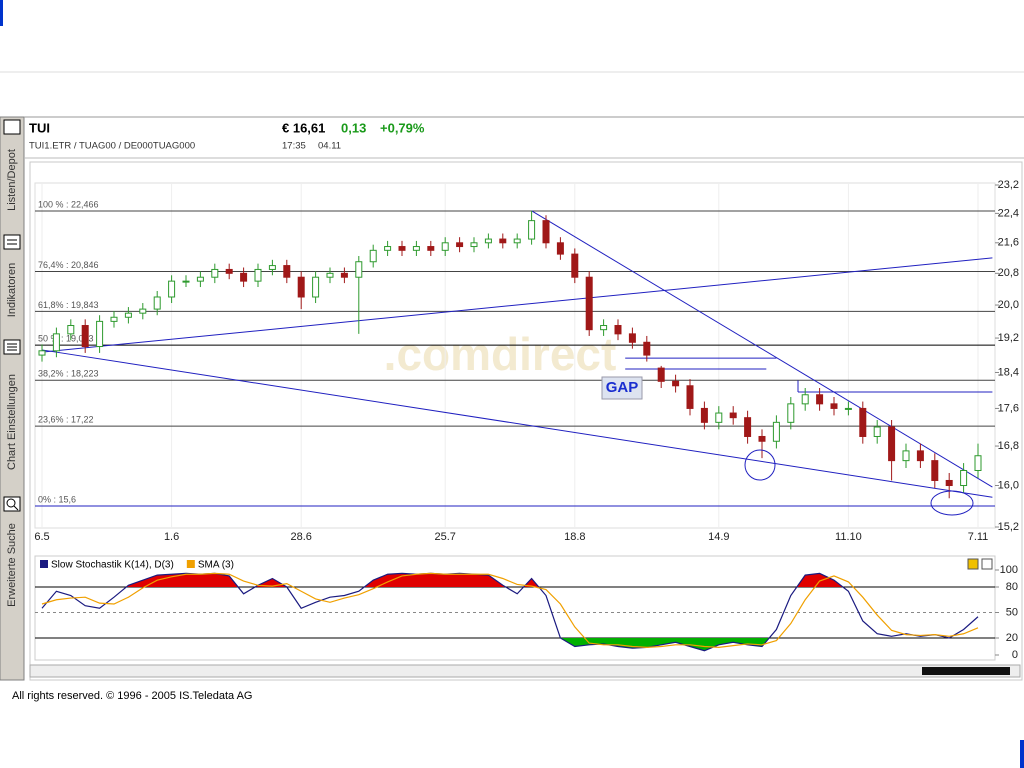 This screenshot has width=1024, height=768. What do you see at coordinates (216, 565) in the screenshot?
I see `legend-label: SMA (3)` at bounding box center [216, 565].